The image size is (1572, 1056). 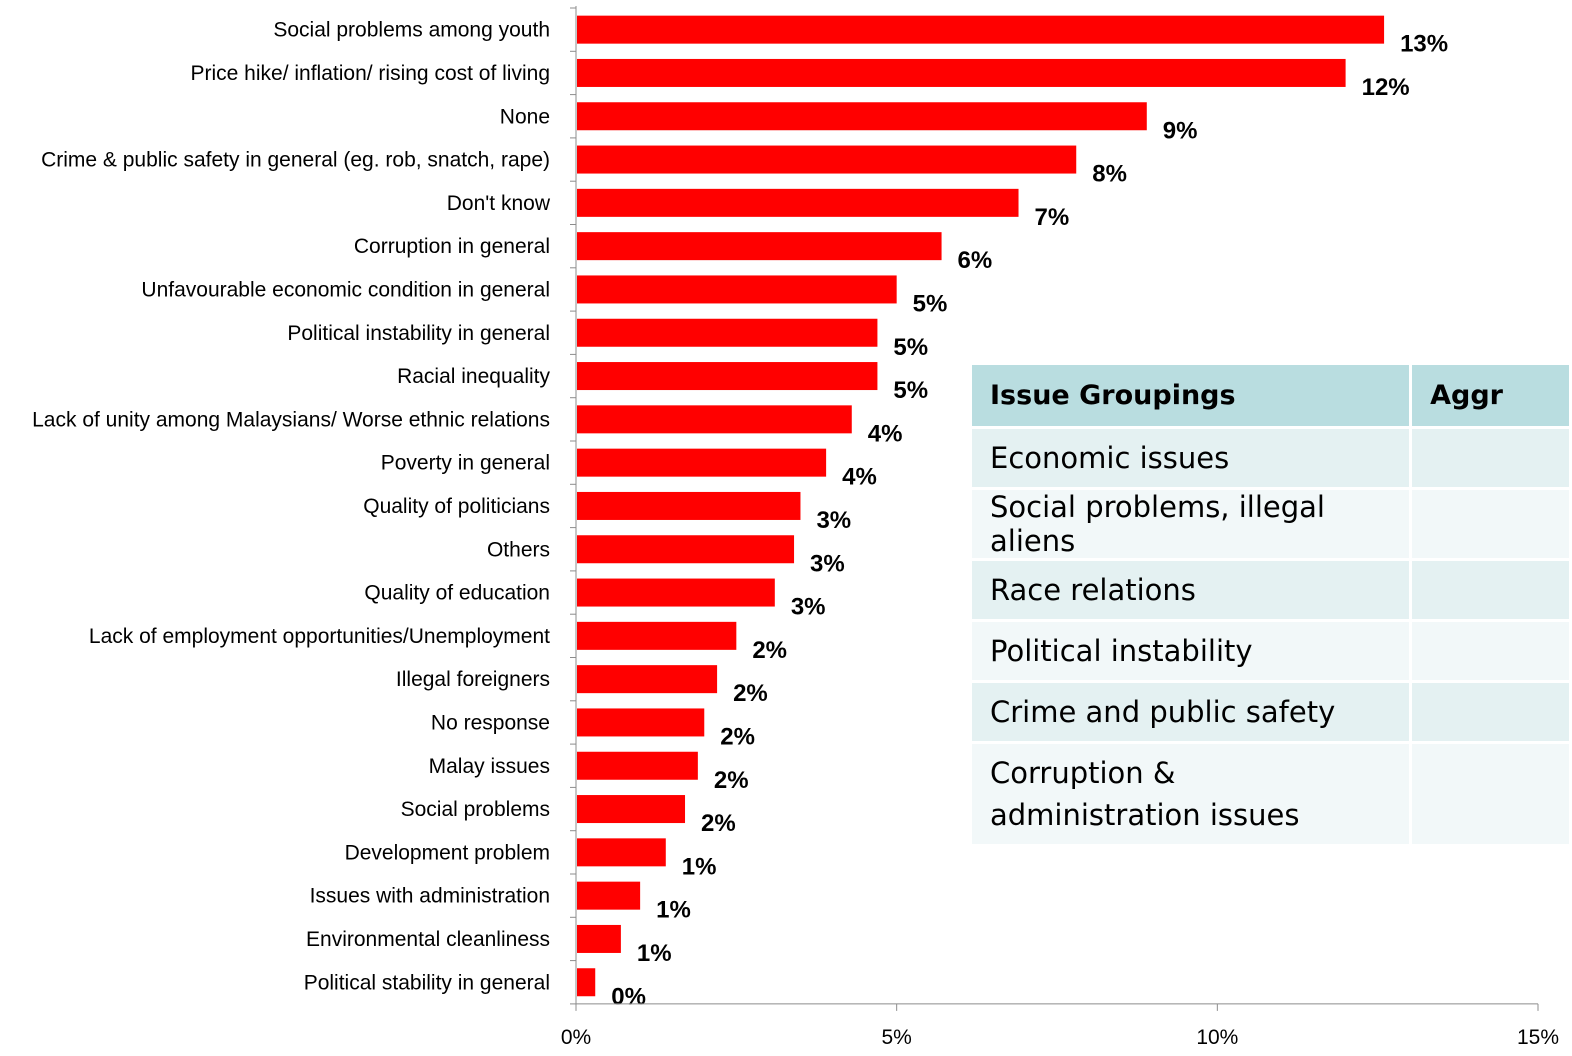 I want to click on table-row: Race relations, so click(x=1270, y=590).